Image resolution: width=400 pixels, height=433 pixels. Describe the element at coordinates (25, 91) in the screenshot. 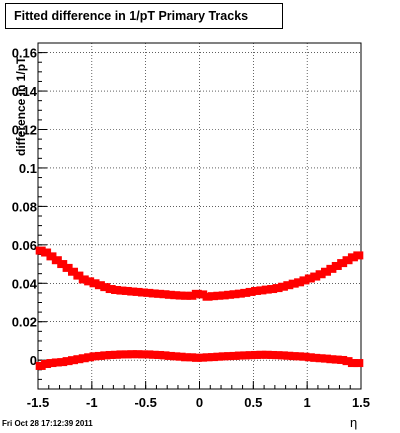

I see `y-tick-label: 0.14` at that location.